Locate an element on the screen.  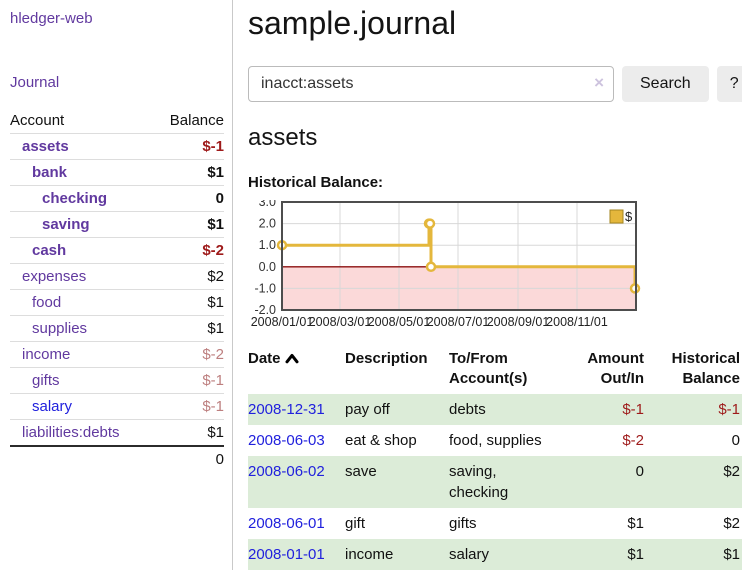
legend-swatch is located at coordinates (616, 216).